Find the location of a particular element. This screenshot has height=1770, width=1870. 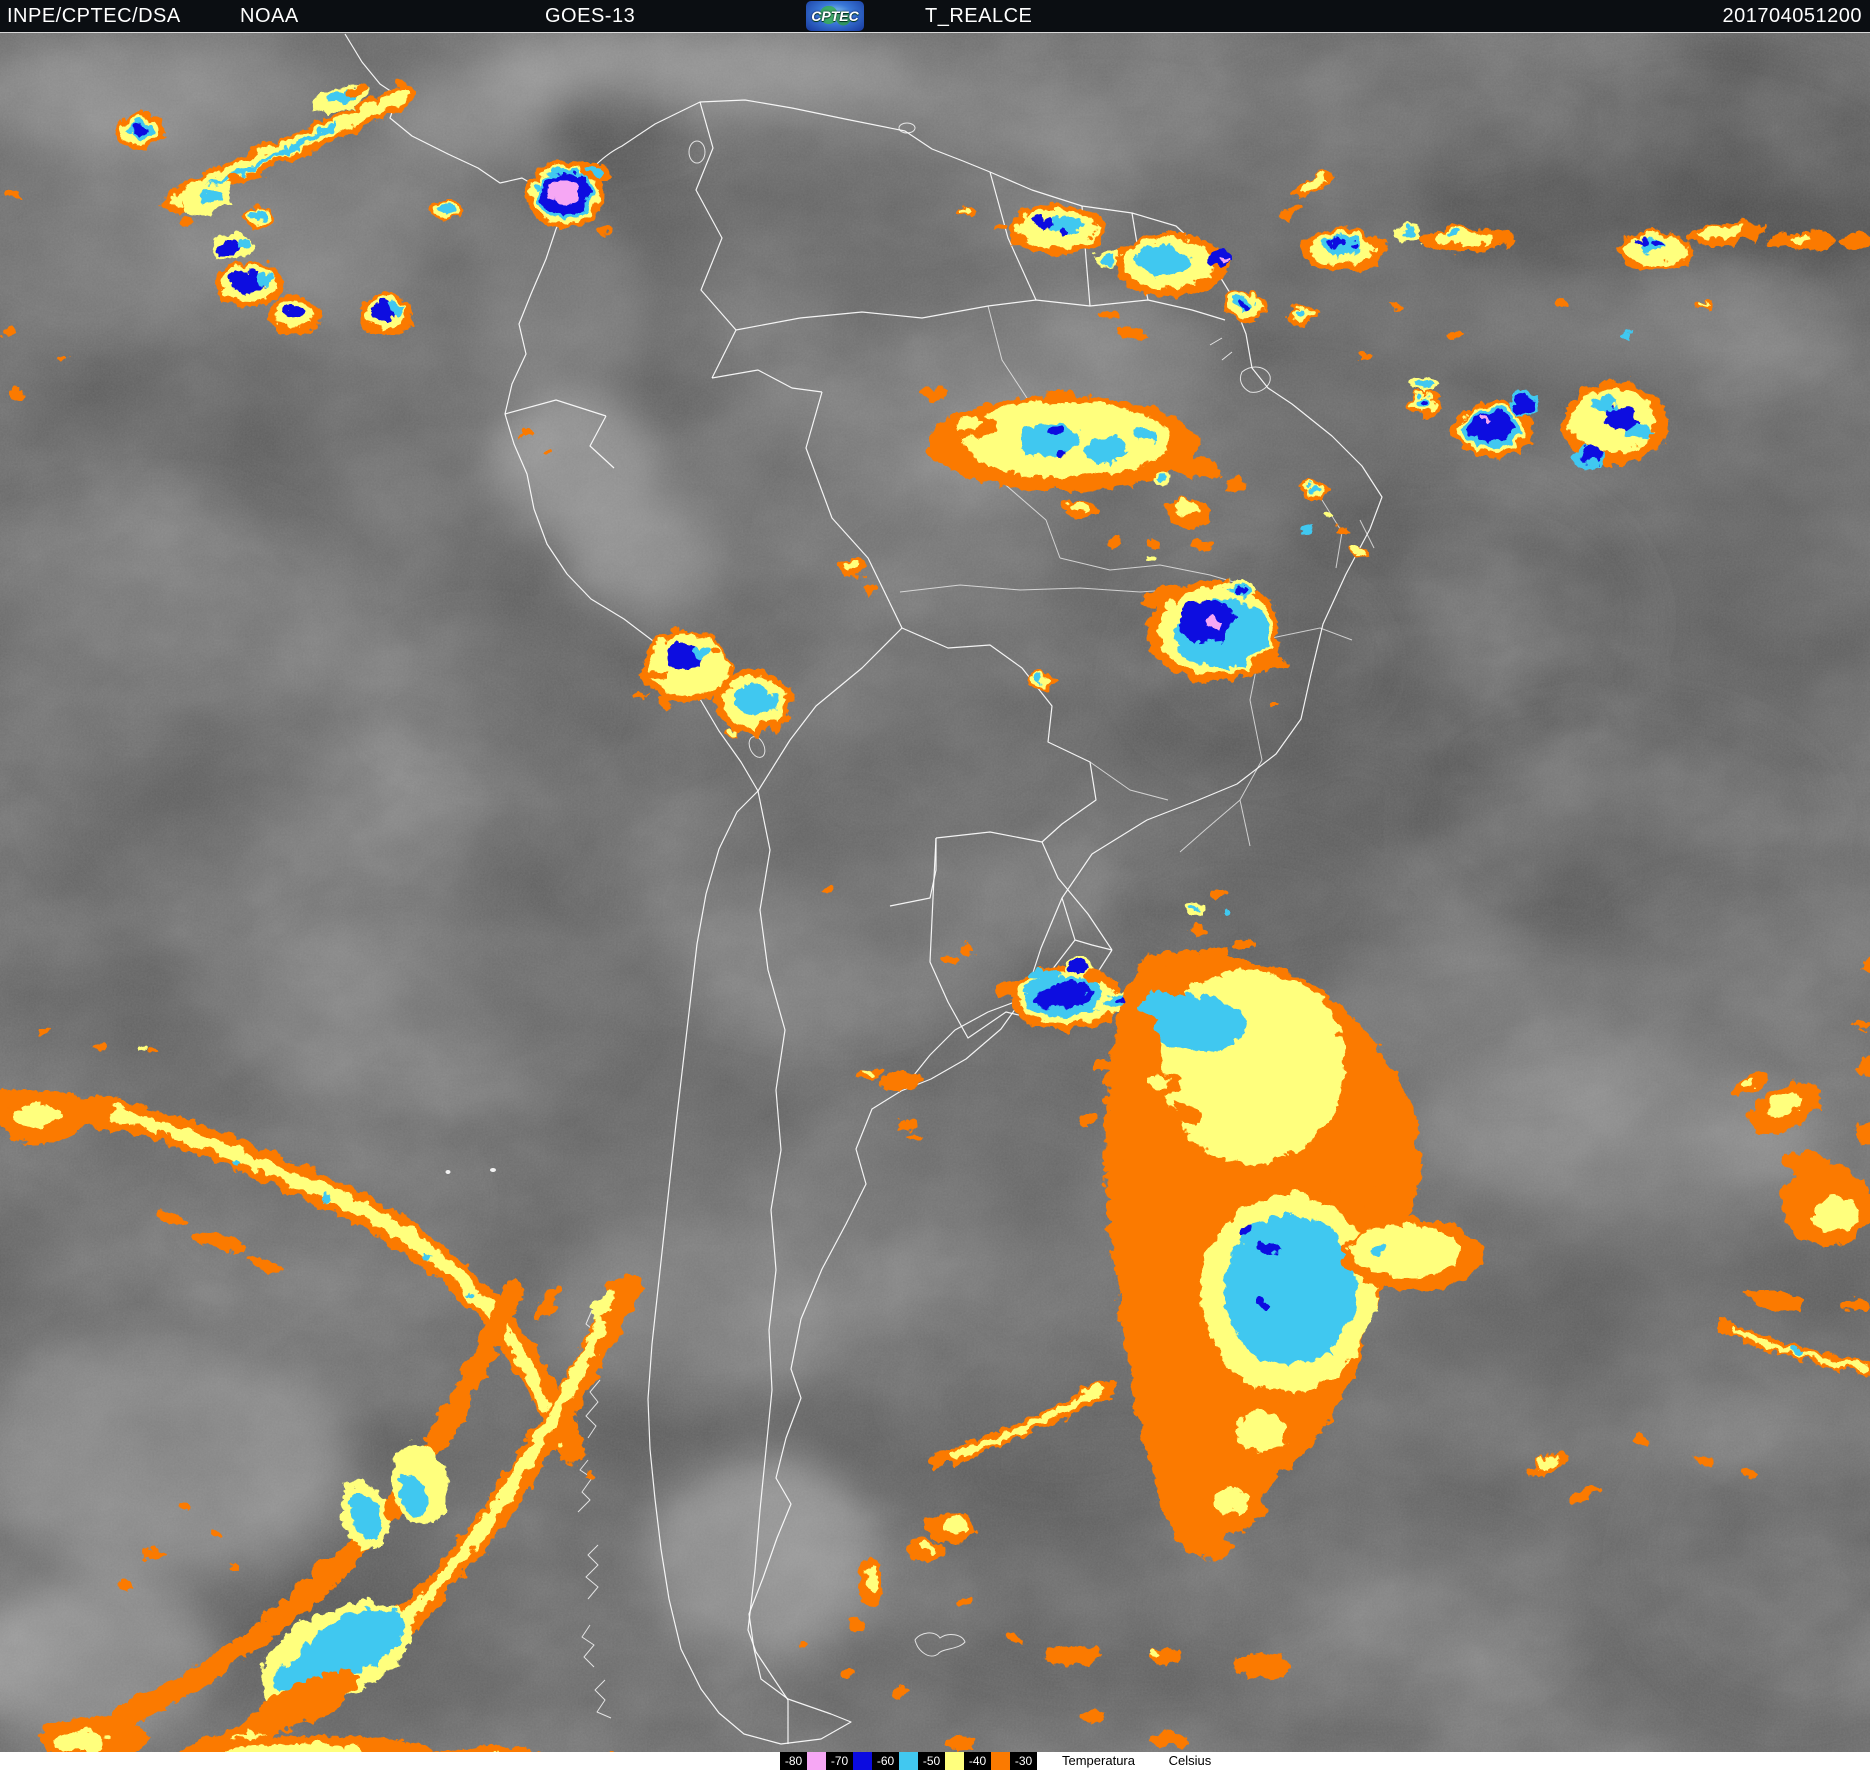

scale-tick: -60 is located at coordinates (885, 1761).